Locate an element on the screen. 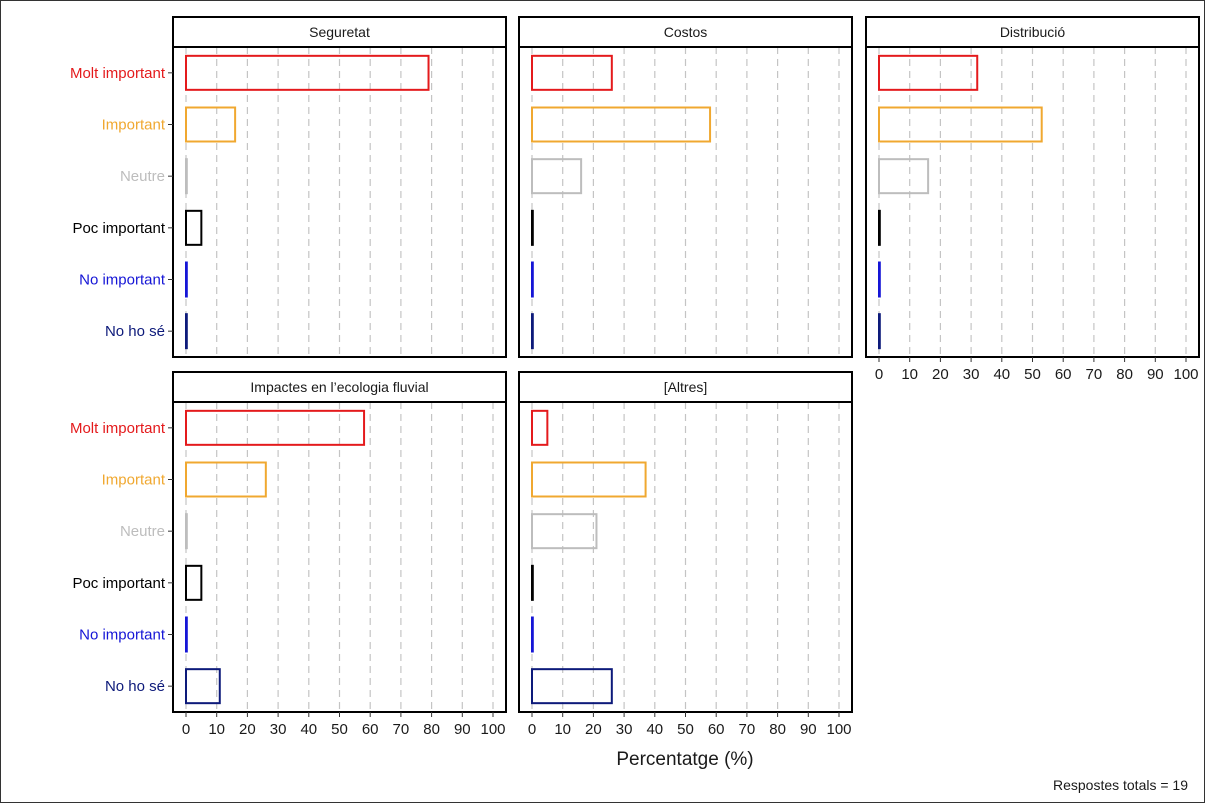 The width and height of the screenshot is (1205, 803). facet-title: Impactes en l’ecologia fluvial is located at coordinates (339, 387).